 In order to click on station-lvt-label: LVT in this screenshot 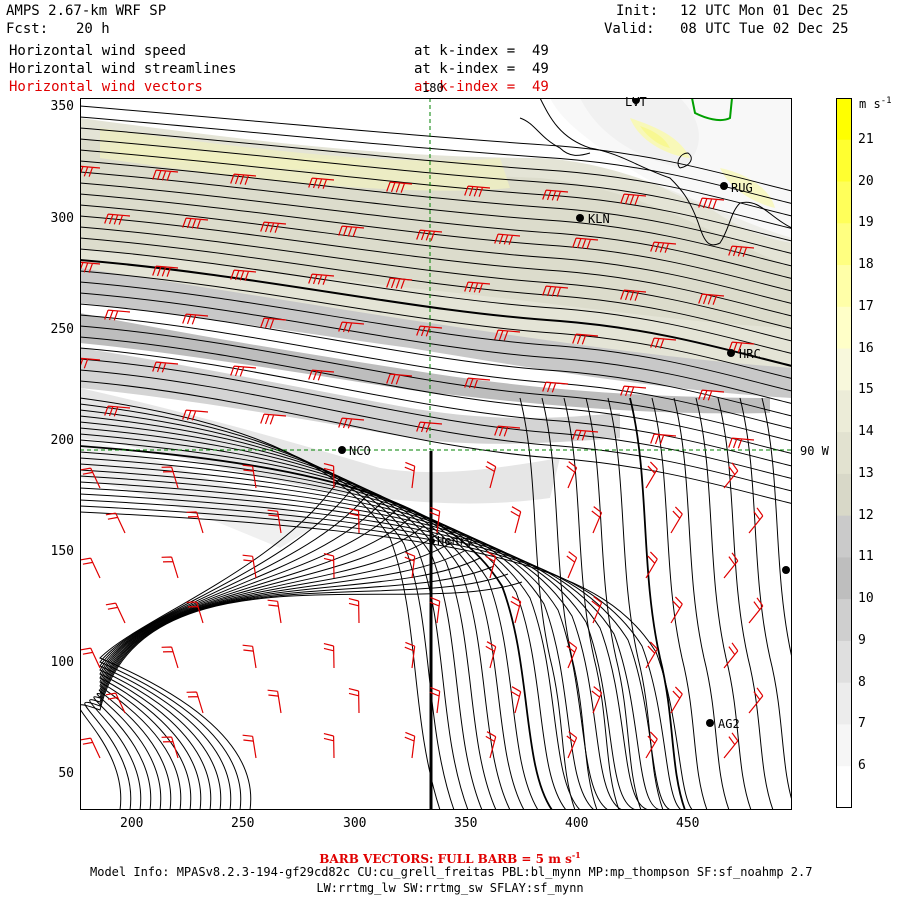, I will do `click(636, 102)`.